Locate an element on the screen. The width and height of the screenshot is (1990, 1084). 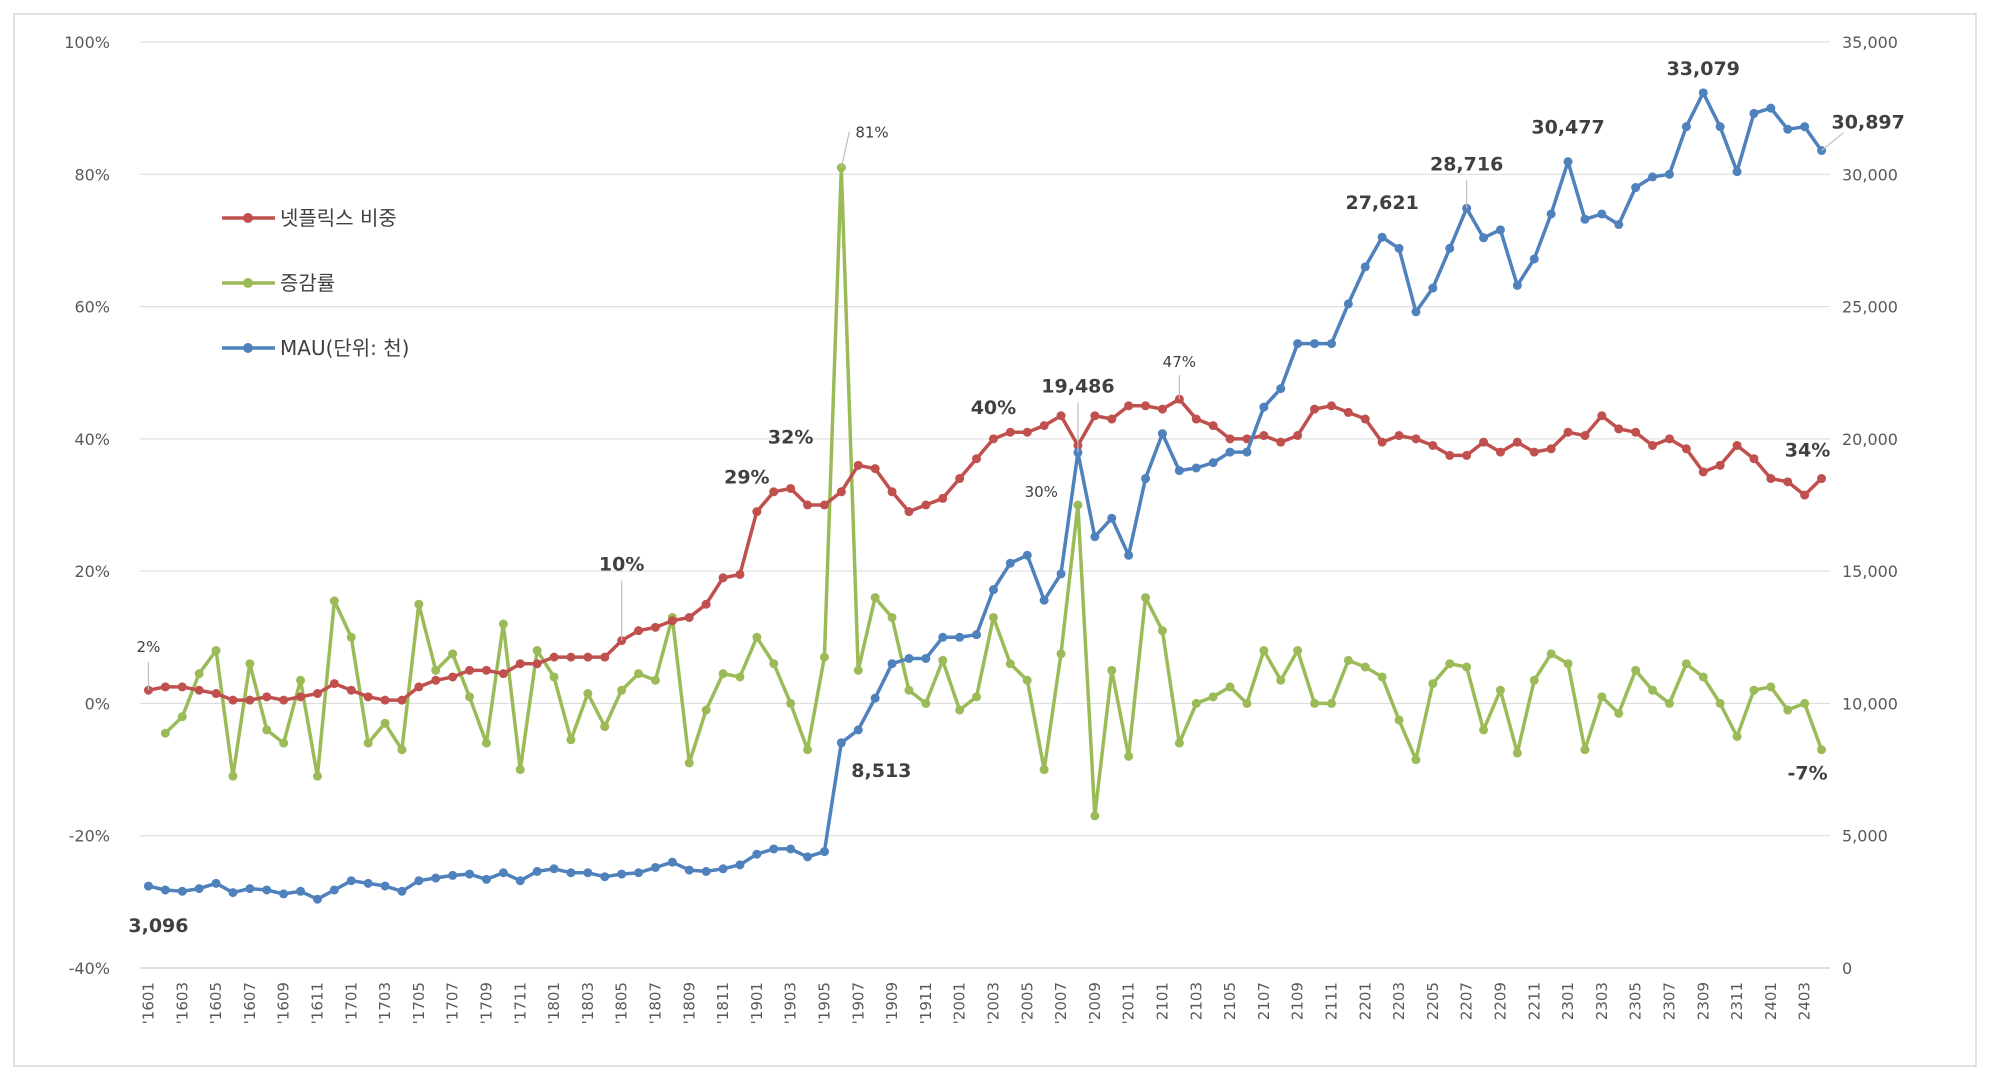
x-tick-label: 2301 is located at coordinates (1568, 1001).